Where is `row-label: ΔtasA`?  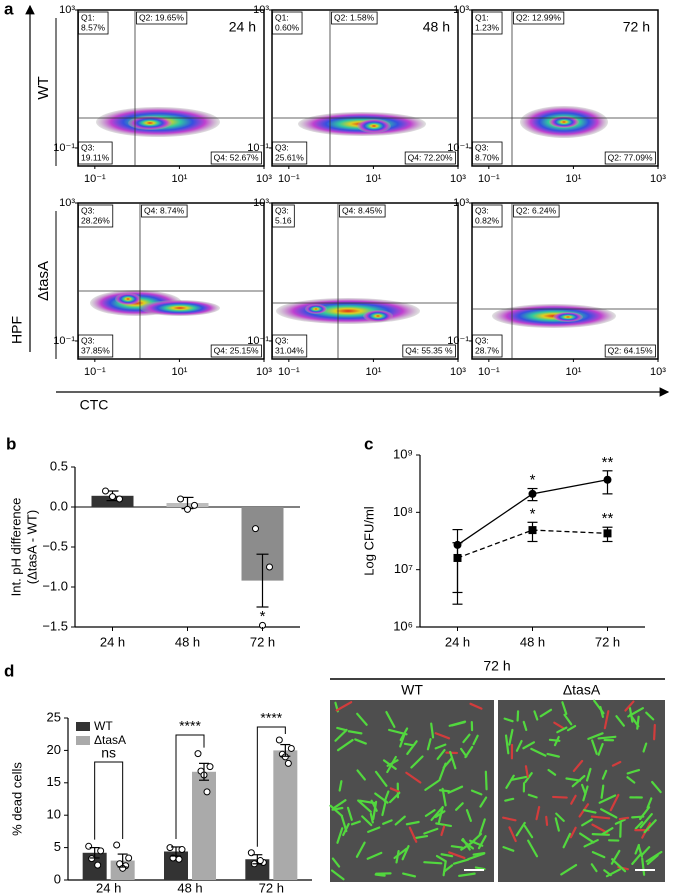
row-label: ΔtasA is located at coordinates (43, 281).